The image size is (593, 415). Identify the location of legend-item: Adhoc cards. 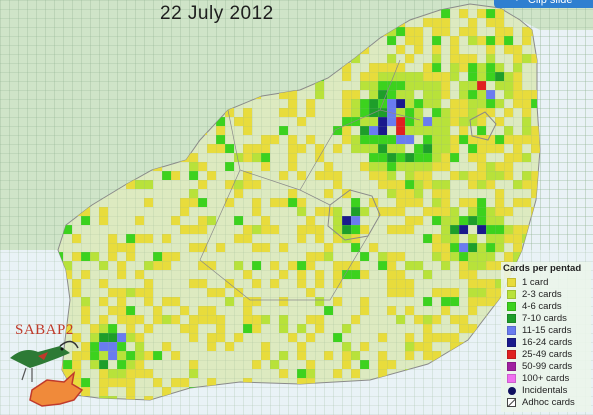
(549, 403).